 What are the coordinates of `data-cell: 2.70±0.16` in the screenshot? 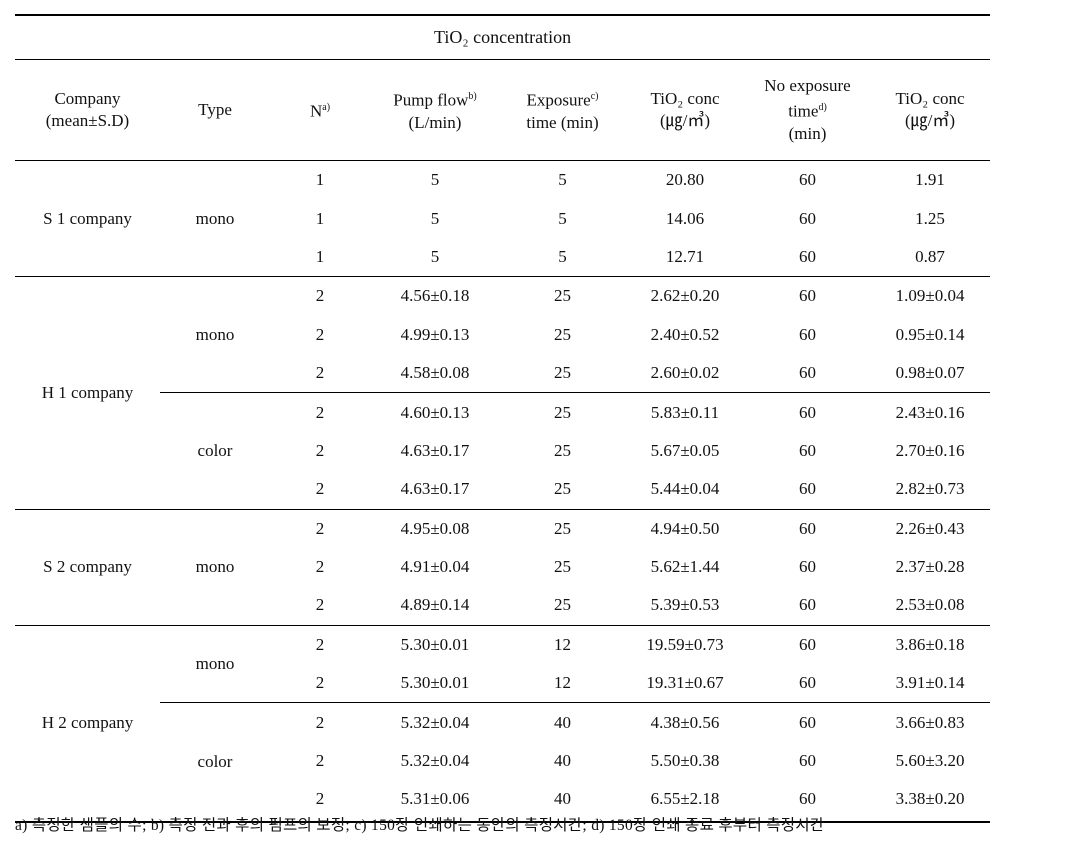 It's located at (930, 450).